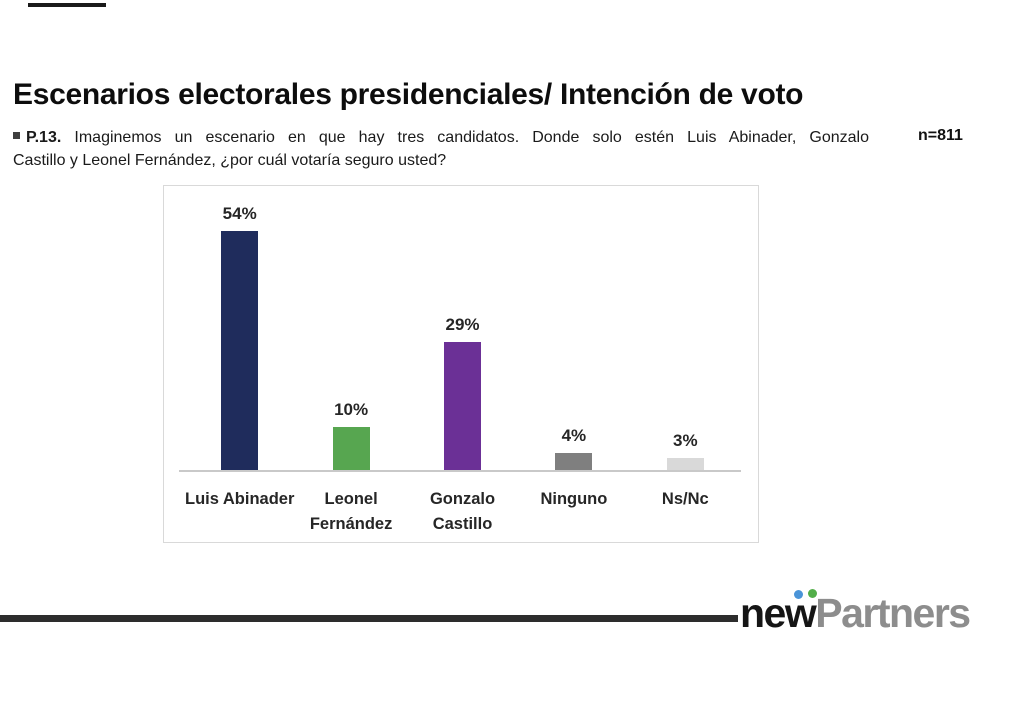 Image resolution: width=1024 pixels, height=724 pixels. Describe the element at coordinates (685, 440) in the screenshot. I see `bar-value-label: 3%` at that location.